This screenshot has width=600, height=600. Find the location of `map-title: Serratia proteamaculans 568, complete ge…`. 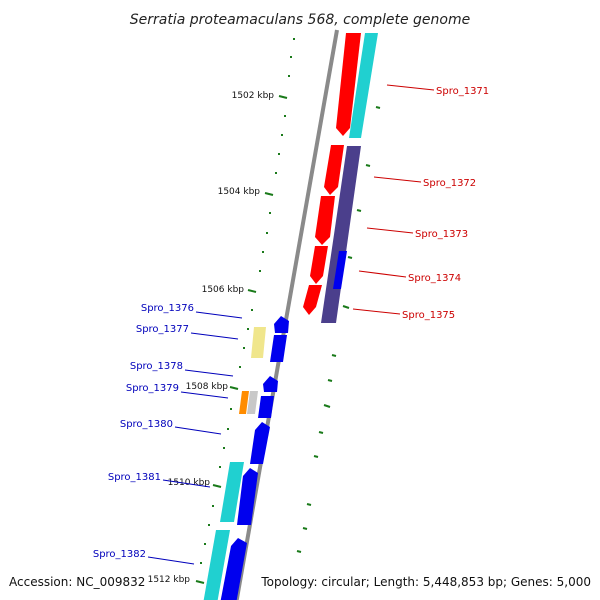

map-title: Serratia proteamaculans 568, complete ge… is located at coordinates (300, 20).